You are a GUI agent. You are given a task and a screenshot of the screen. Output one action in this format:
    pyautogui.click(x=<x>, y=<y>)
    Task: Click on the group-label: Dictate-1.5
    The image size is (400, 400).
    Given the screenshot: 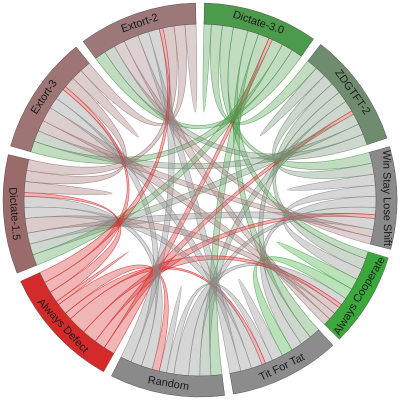 What is the action you would take?
    pyautogui.click(x=14, y=214)
    